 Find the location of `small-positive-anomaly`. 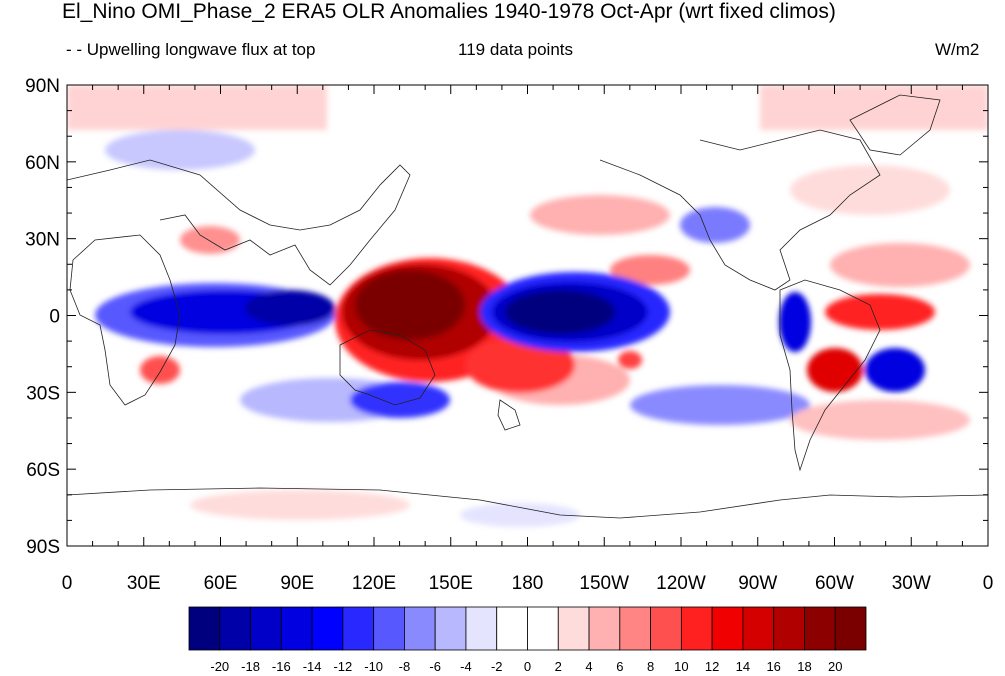

small-positive-anomaly is located at coordinates (630, 360).